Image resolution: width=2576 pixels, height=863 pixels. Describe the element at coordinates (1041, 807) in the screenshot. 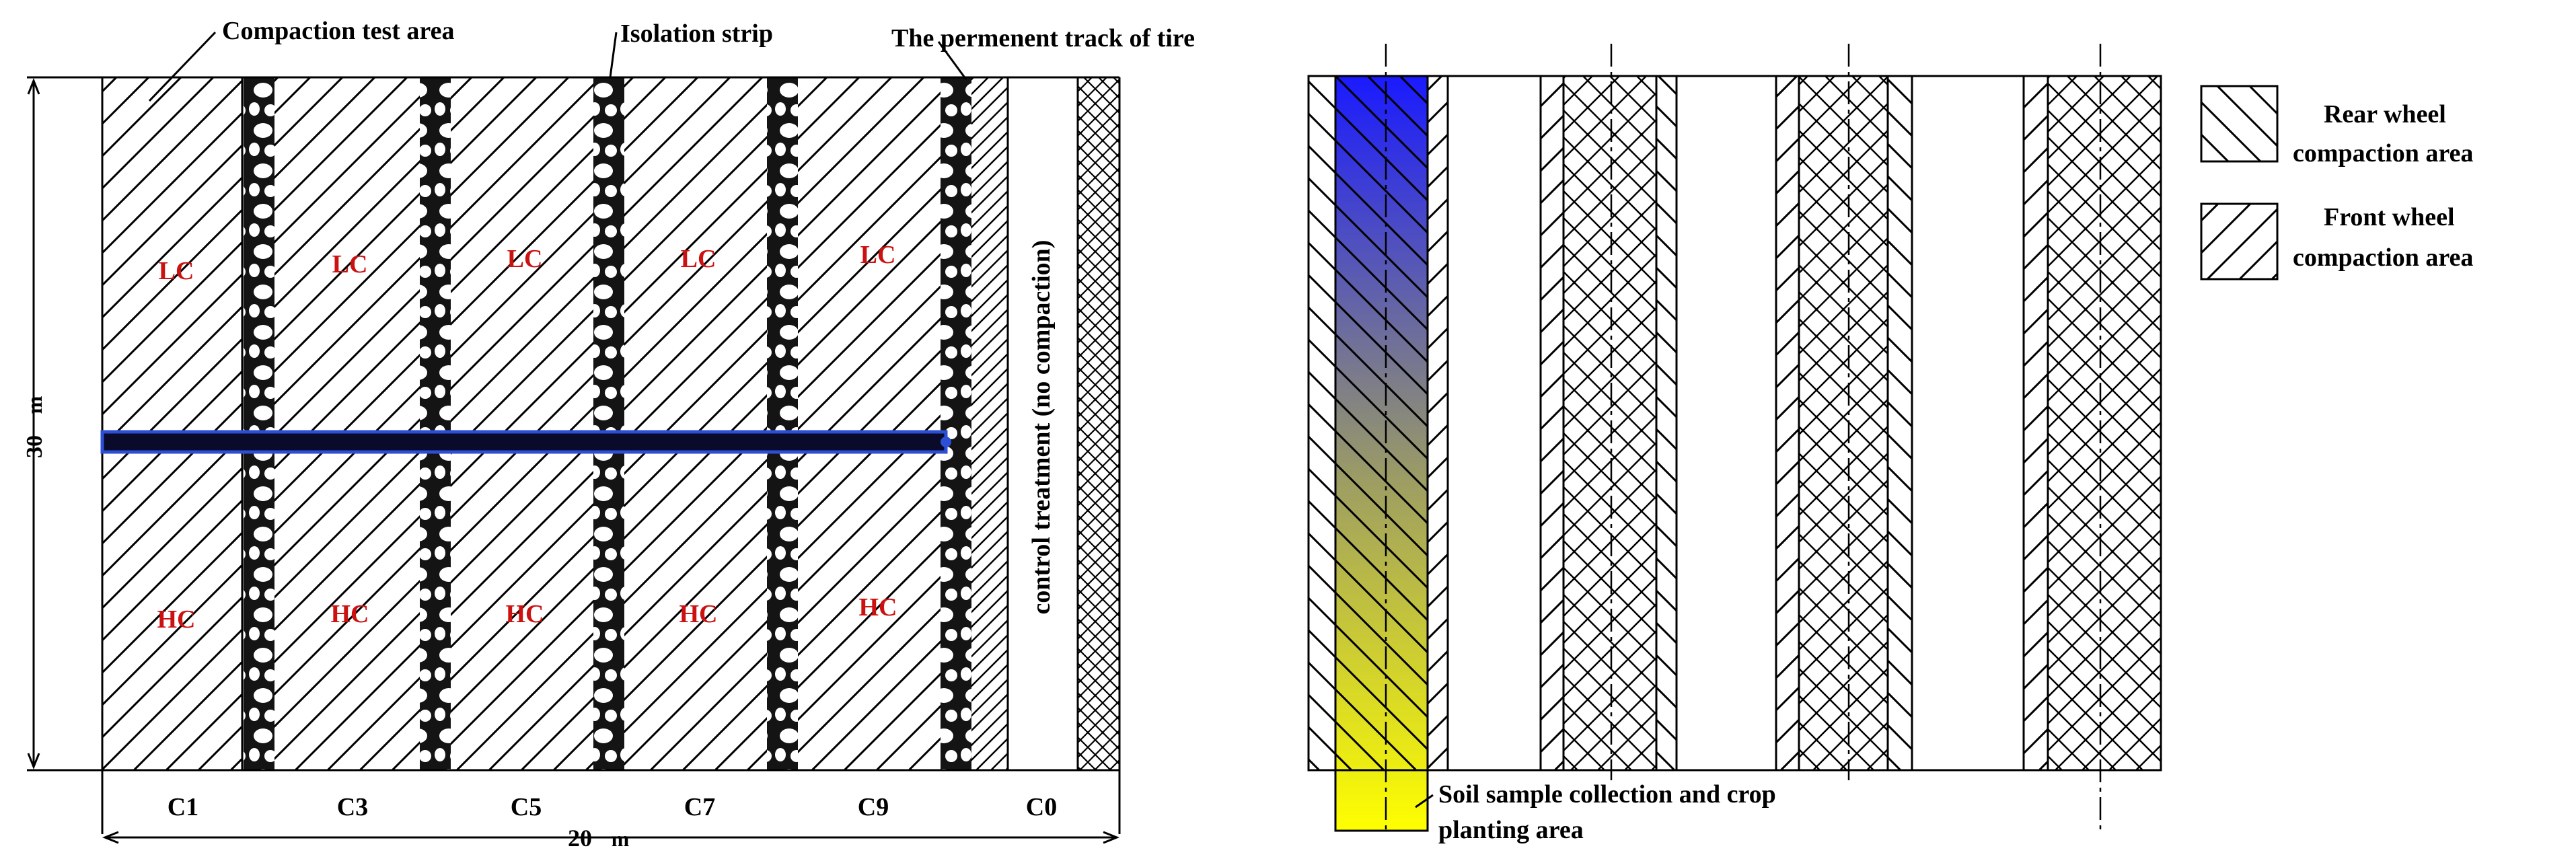

I see `column-label-control: C0` at that location.